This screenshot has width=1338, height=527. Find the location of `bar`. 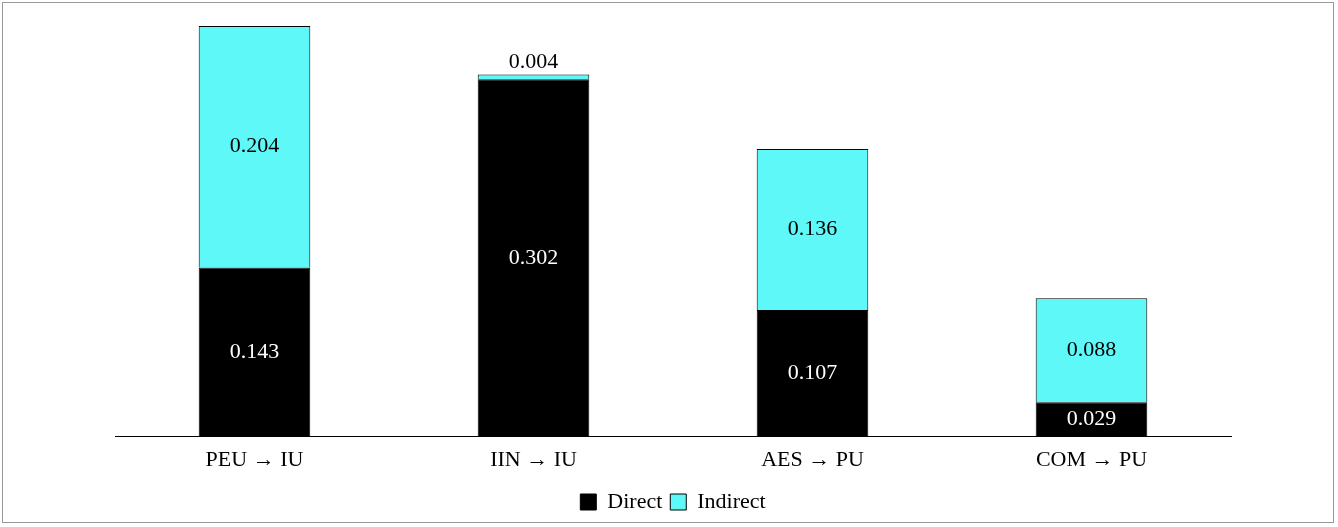

bar is located at coordinates (533, 258).